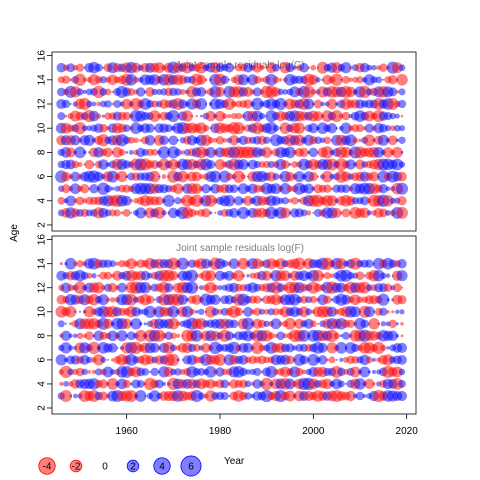 The height and width of the screenshot is (480, 480). I want to click on panel-1-y-axis: 2 4 6 8 10 12 14 16, so click(44, 139).